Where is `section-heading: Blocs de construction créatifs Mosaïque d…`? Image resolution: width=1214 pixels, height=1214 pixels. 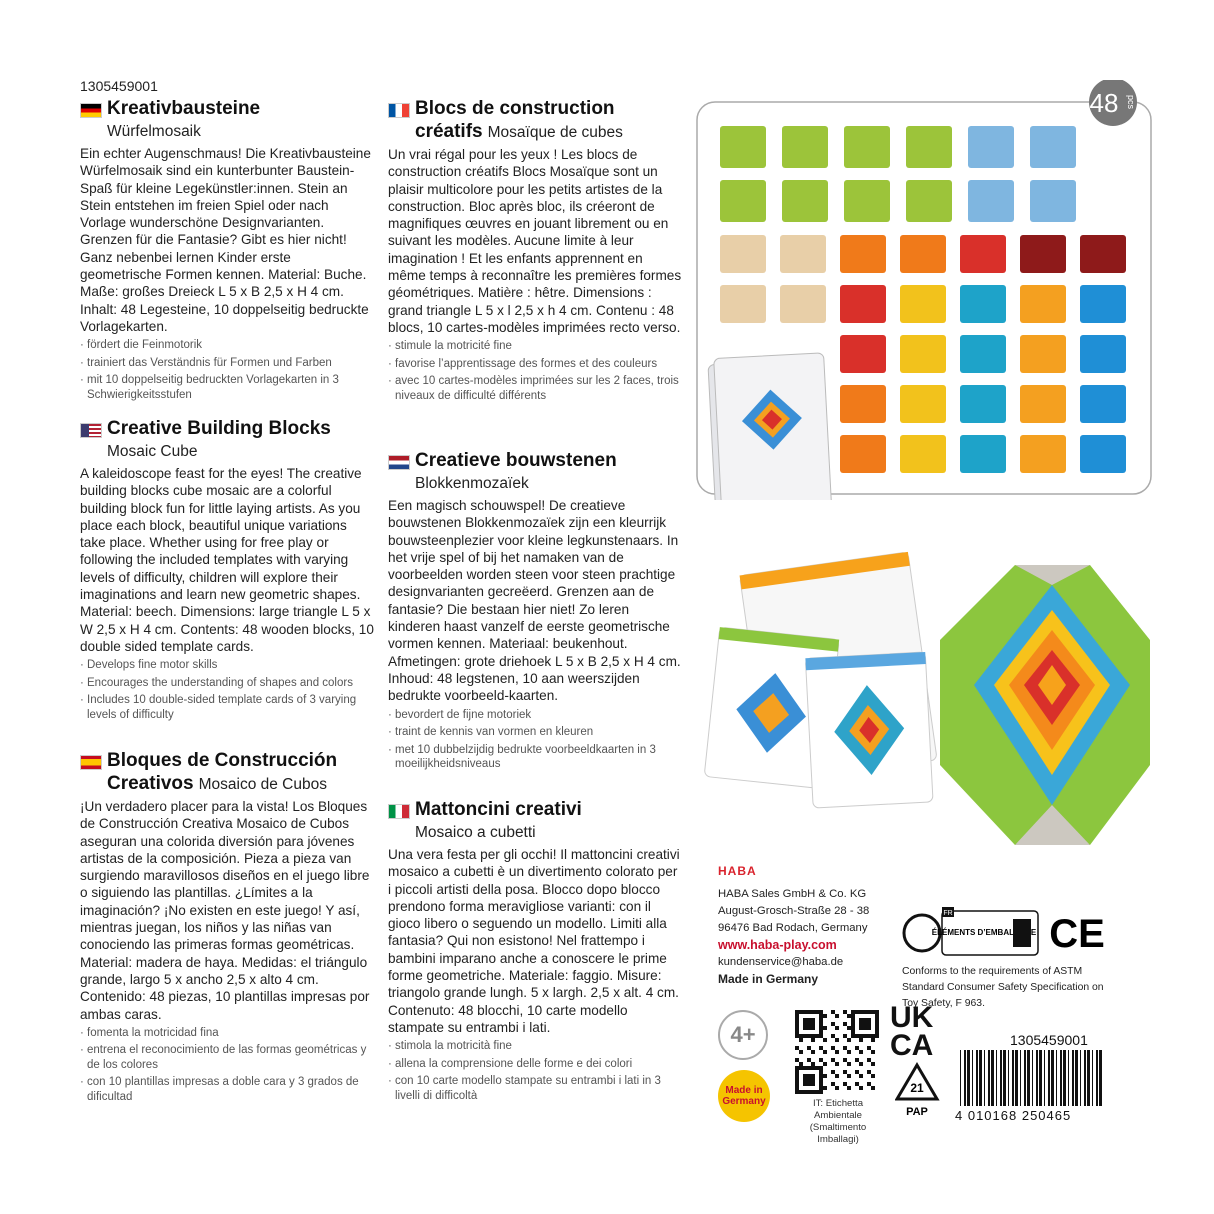 section-heading: Blocs de construction créatifs Mosaïque d… is located at coordinates (536, 121).